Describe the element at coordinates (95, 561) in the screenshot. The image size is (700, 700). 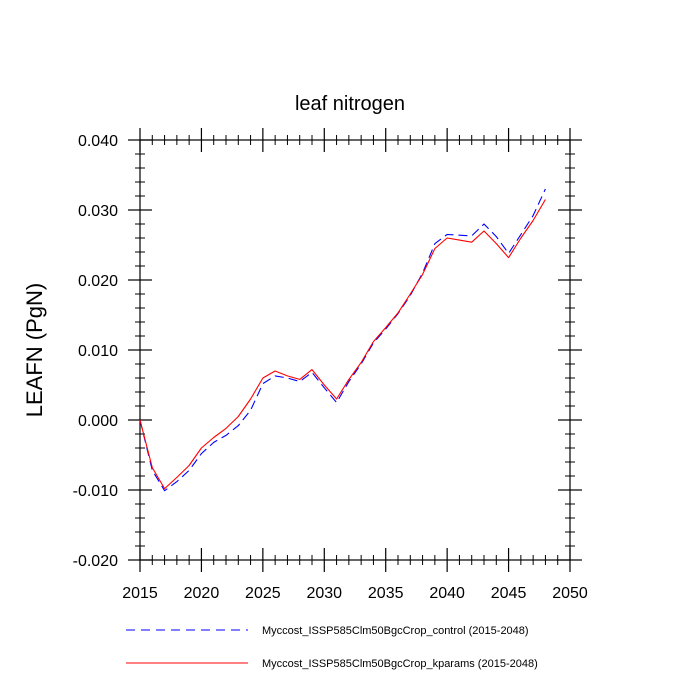
I see `y-tick-label: -0.020` at that location.